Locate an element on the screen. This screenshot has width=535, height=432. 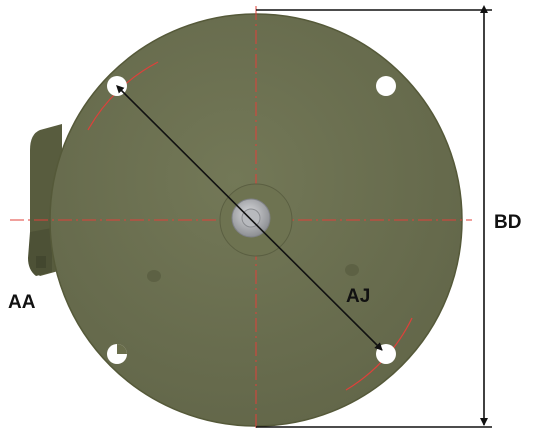
label-aa: AA is located at coordinates (22, 302).